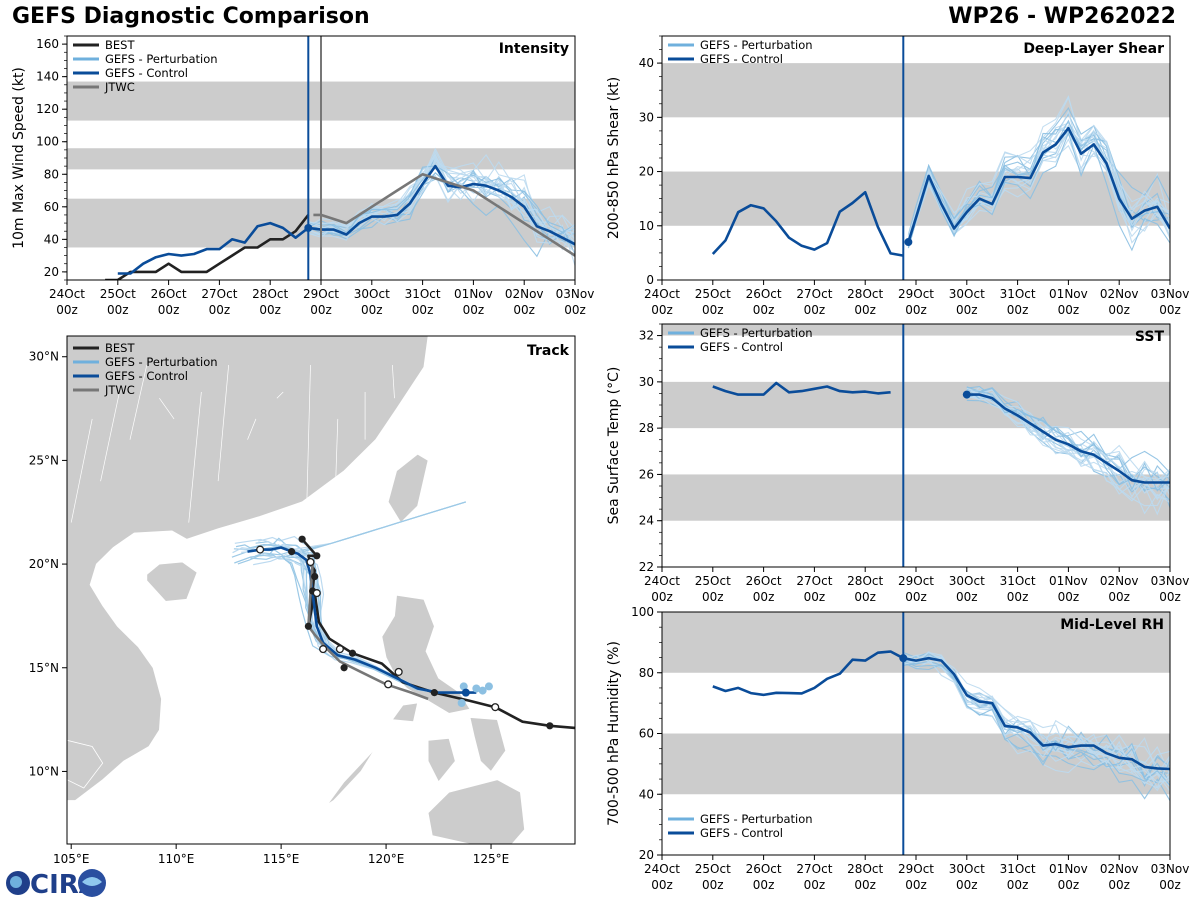 This screenshot has height=904, width=1200. I want to click on palawan-island, so click(352, 774).